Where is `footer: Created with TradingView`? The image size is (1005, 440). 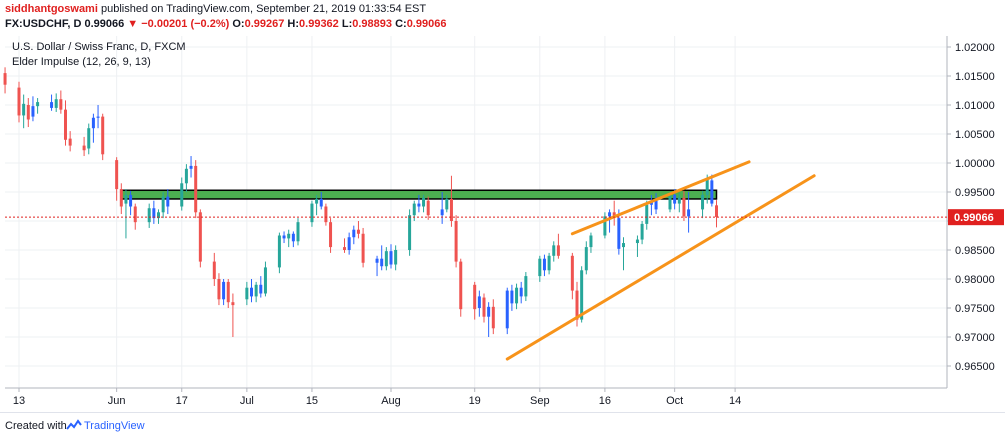
footer: Created with TradingView is located at coordinates (502, 426).